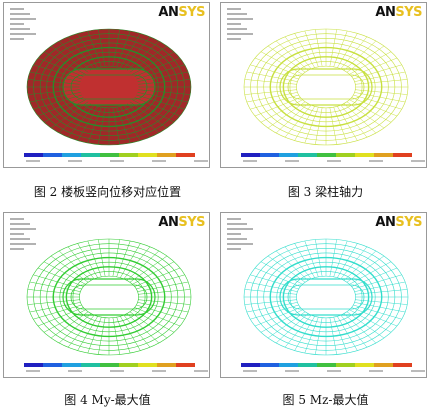 This screenshot has width=442, height=409. What do you see at coordinates (326, 87) in the screenshot?
I see `inner-track` at bounding box center [326, 87].